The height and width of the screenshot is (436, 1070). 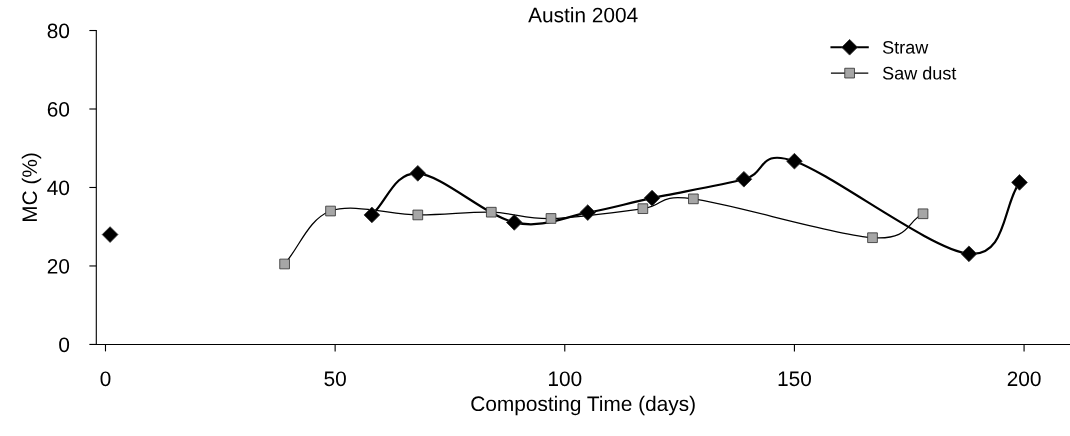 I want to click on y-tick-label: 20, so click(x=58, y=266).